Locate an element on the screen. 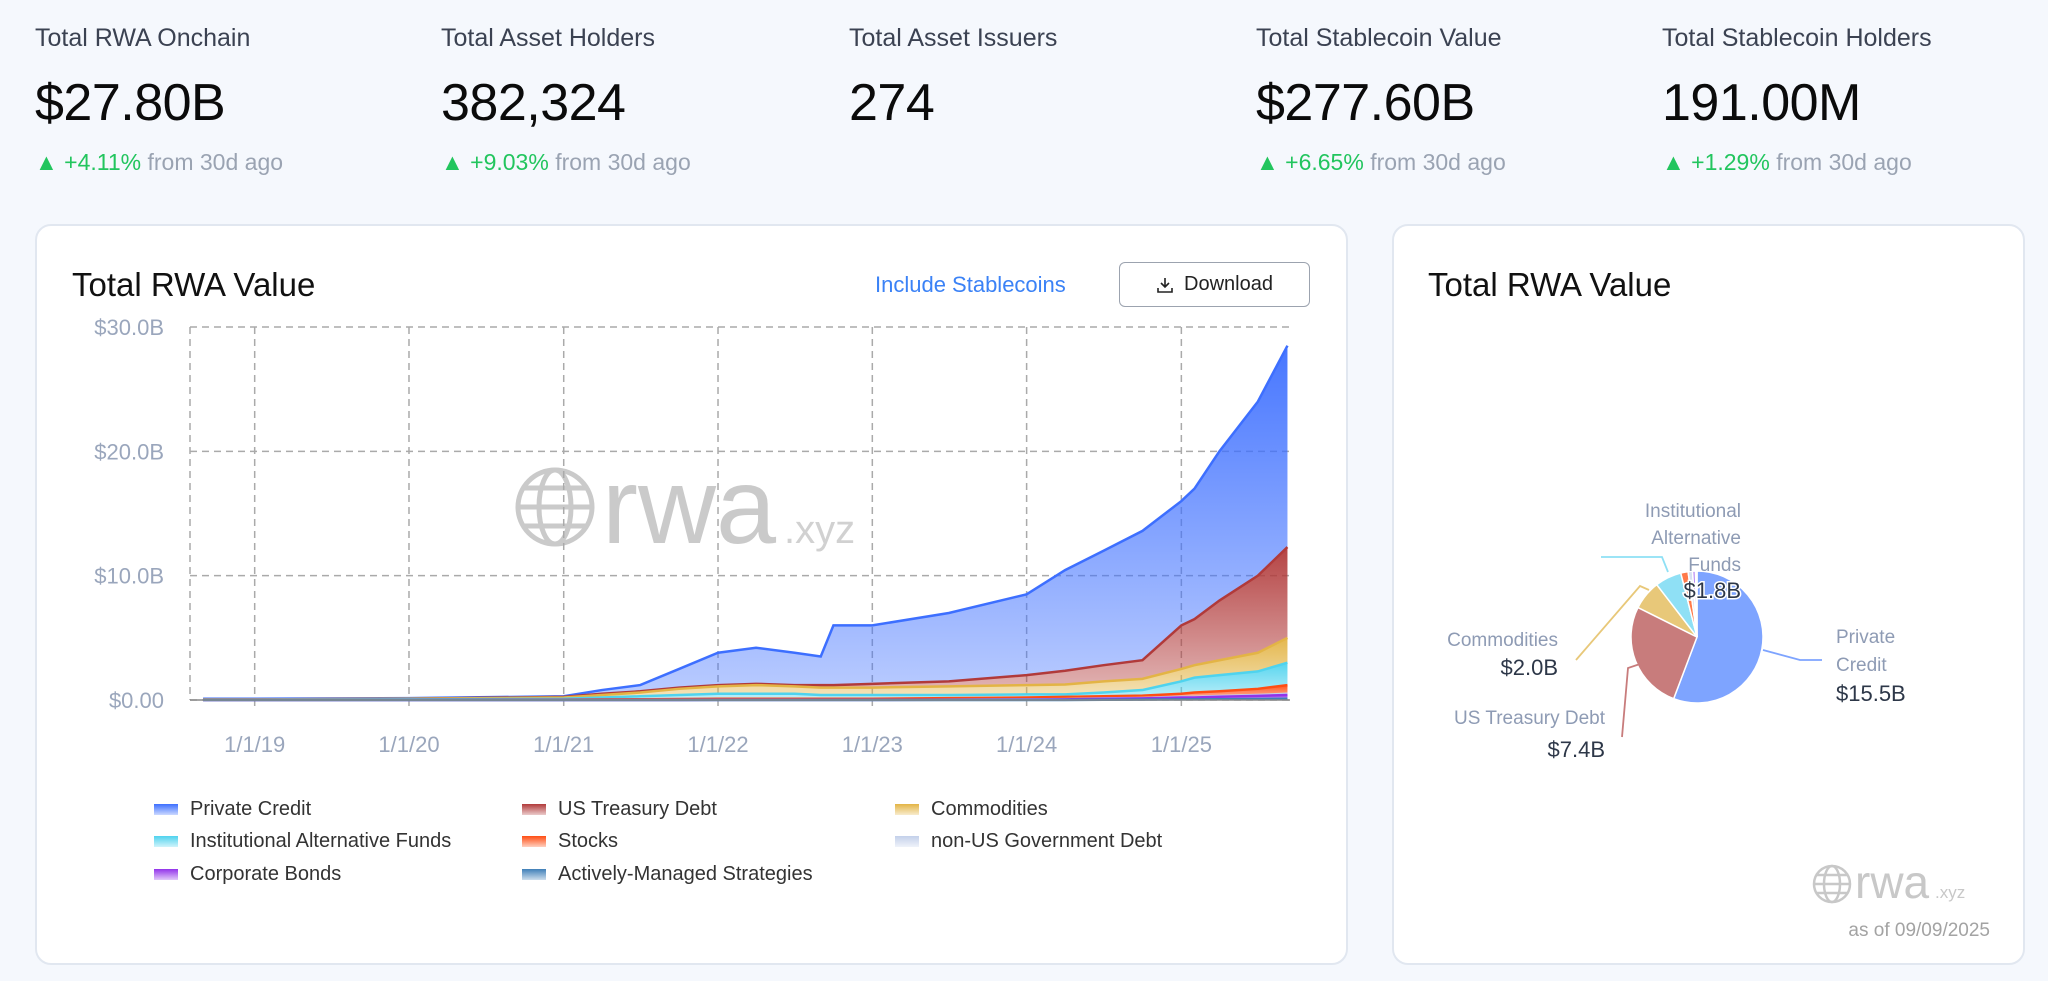 The height and width of the screenshot is (981, 2048). x-tick-label: 1/1/19 is located at coordinates (254, 744).